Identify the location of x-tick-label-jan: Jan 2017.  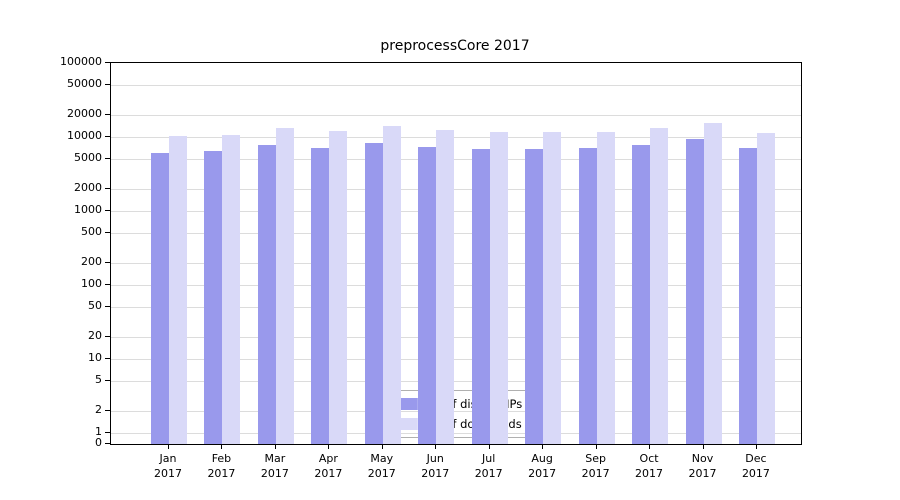
(168, 466).